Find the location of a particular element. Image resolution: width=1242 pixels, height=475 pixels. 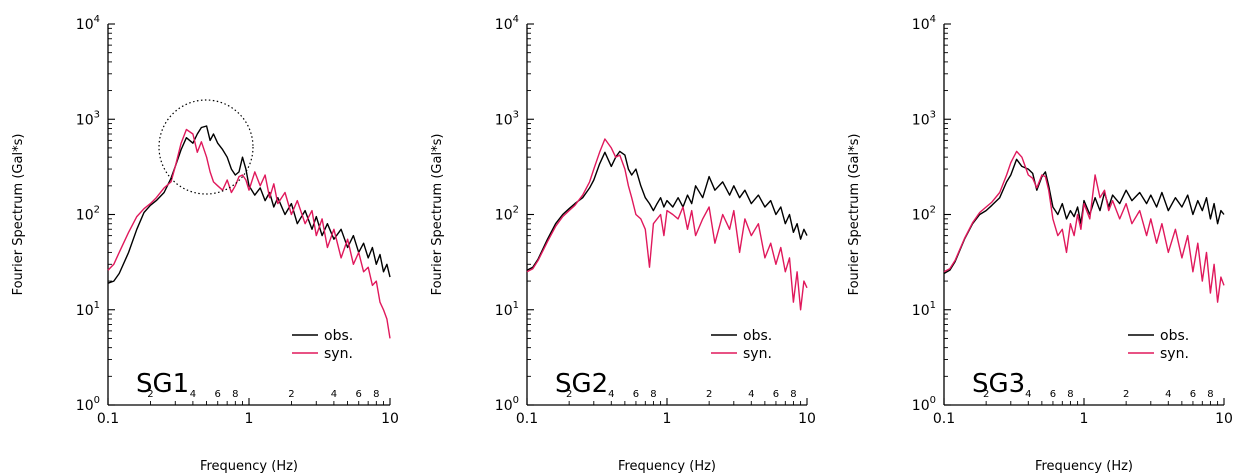

panel-label: SG3 is located at coordinates (998, 384).